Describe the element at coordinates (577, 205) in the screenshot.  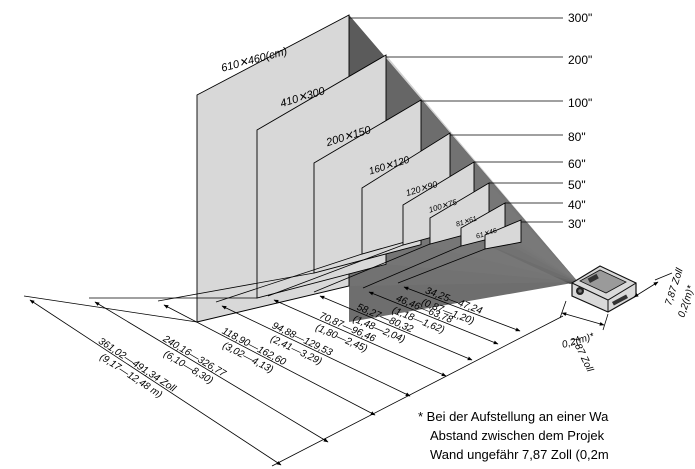
I see `size-label-6: 40"` at that location.